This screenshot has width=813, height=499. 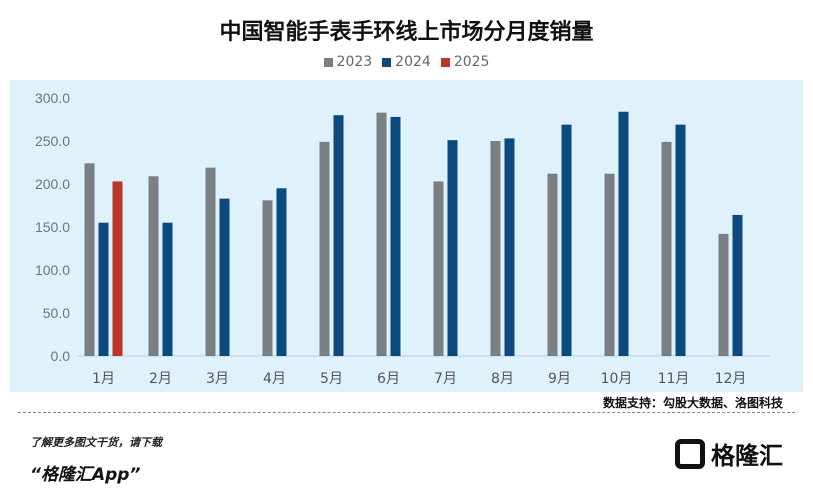 What do you see at coordinates (52, 270) in the screenshot?
I see `y-tick-label: 100.0` at bounding box center [52, 270].